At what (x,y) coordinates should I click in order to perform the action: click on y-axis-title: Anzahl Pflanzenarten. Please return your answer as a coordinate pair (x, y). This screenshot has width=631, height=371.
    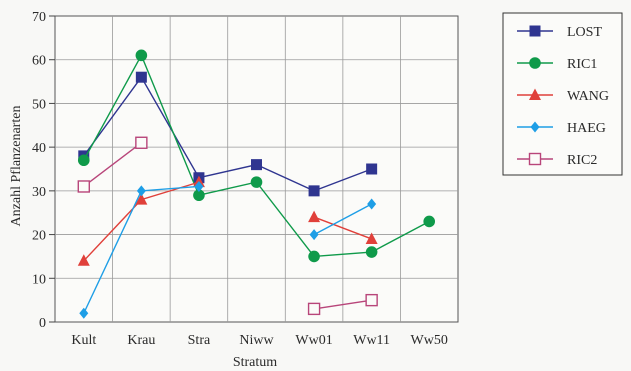
    Looking at the image, I should click on (16, 166).